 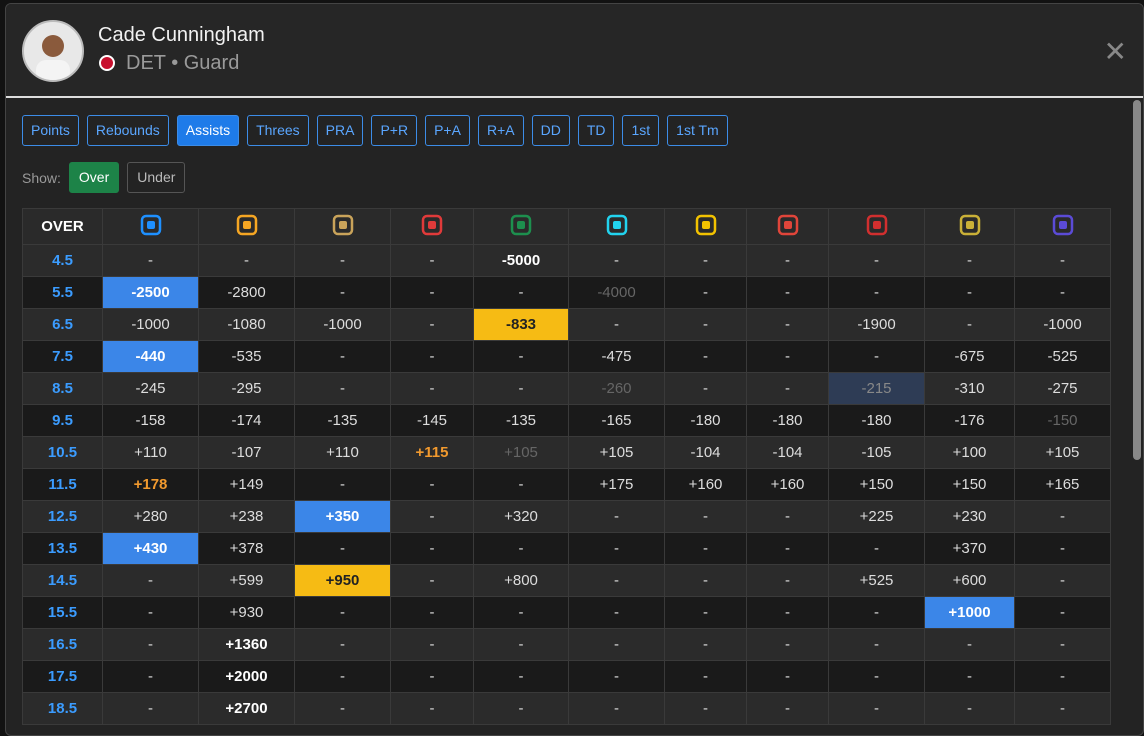 What do you see at coordinates (521, 516) in the screenshot?
I see `odds-cell: +320` at bounding box center [521, 516].